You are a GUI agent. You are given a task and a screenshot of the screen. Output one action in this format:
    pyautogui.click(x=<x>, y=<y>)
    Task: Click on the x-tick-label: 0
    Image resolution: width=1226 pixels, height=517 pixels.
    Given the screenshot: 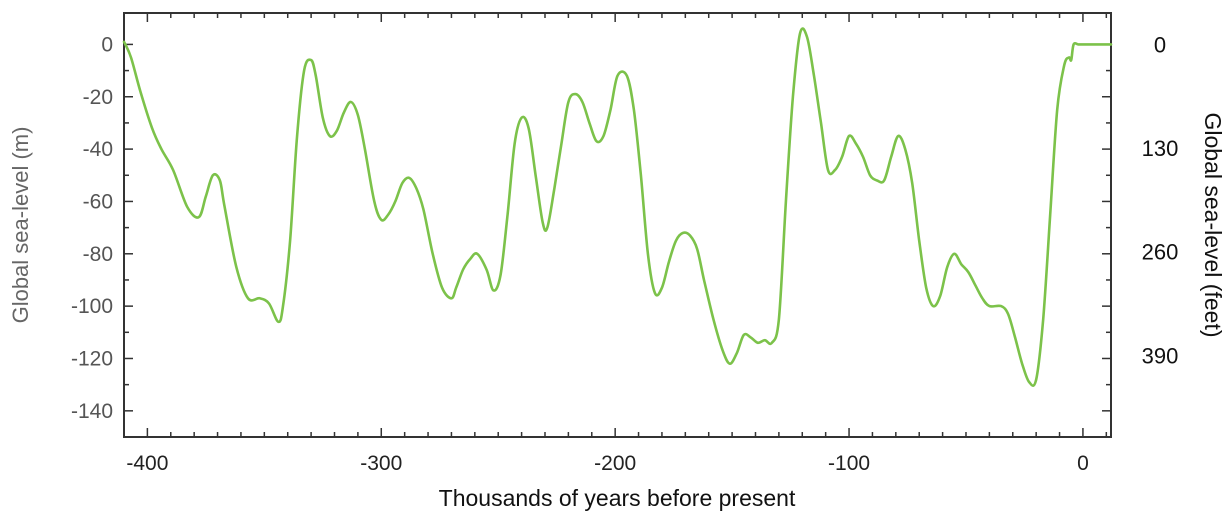 What is the action you would take?
    pyautogui.click(x=1083, y=463)
    